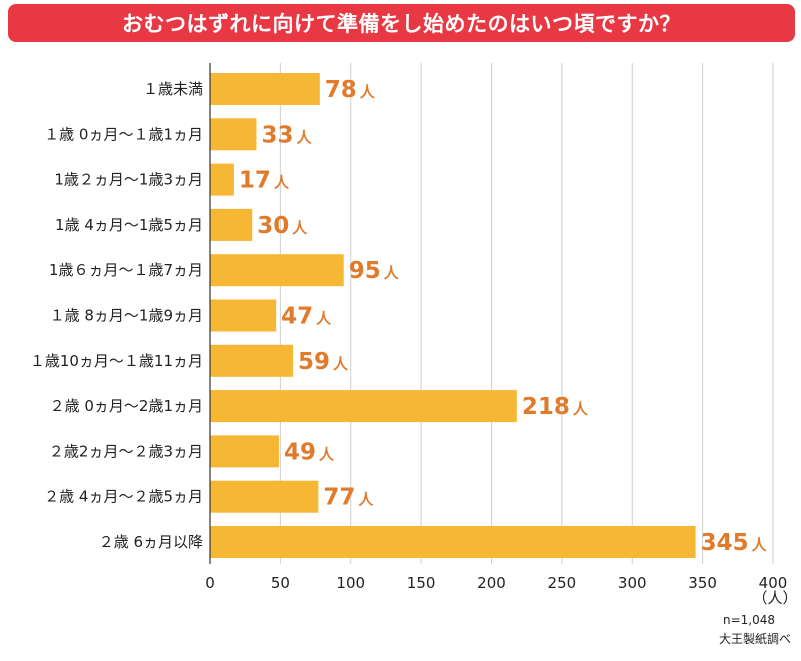  Describe the element at coordinates (264, 181) in the screenshot. I see `data-label: 17 人` at that location.